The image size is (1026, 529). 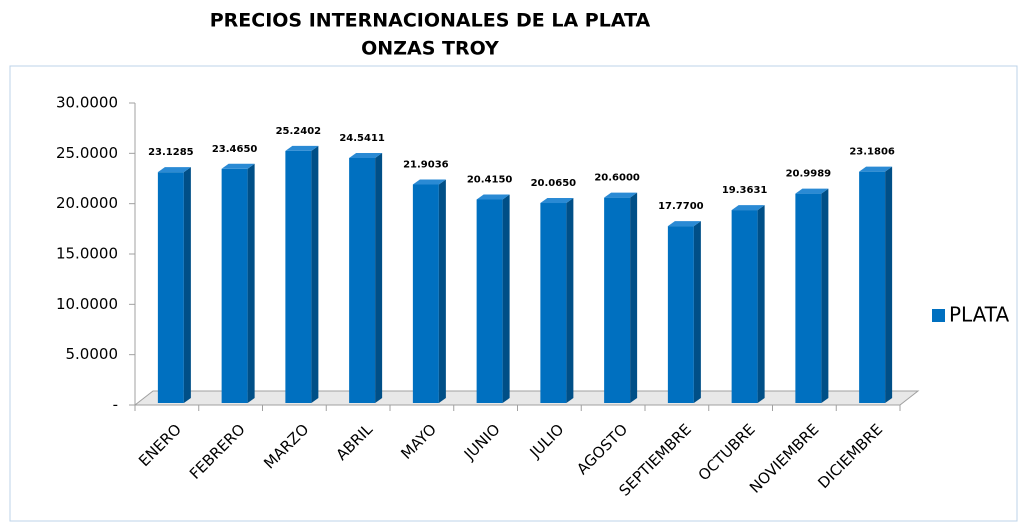 I want to click on y-tick-label: 5.0000, so click(x=92, y=354).